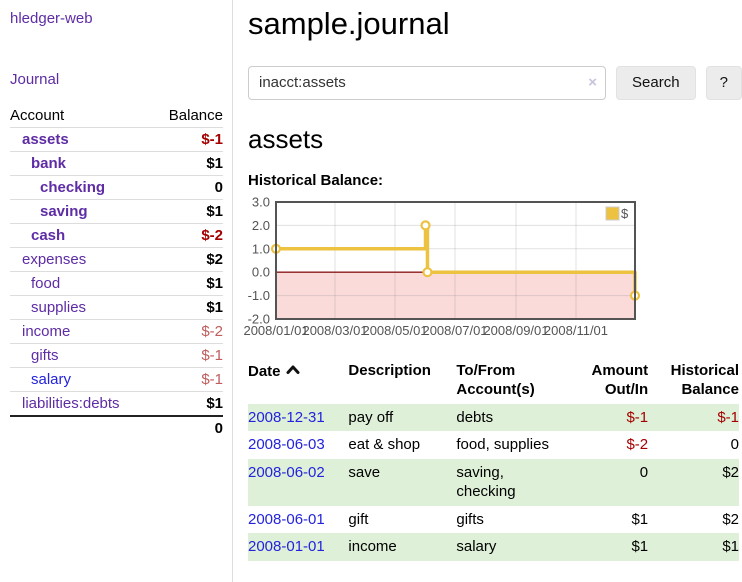 The image size is (742, 582). What do you see at coordinates (261, 225) in the screenshot?
I see `svg-text: 2.0` at bounding box center [261, 225].